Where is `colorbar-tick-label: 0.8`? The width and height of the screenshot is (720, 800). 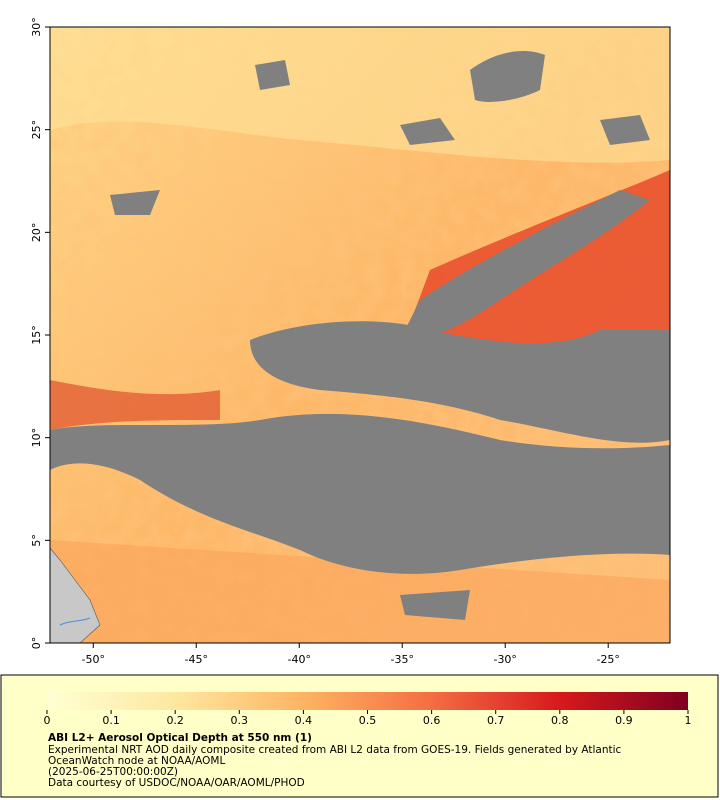
colorbar-tick-label: 0.8 is located at coordinates (560, 720).